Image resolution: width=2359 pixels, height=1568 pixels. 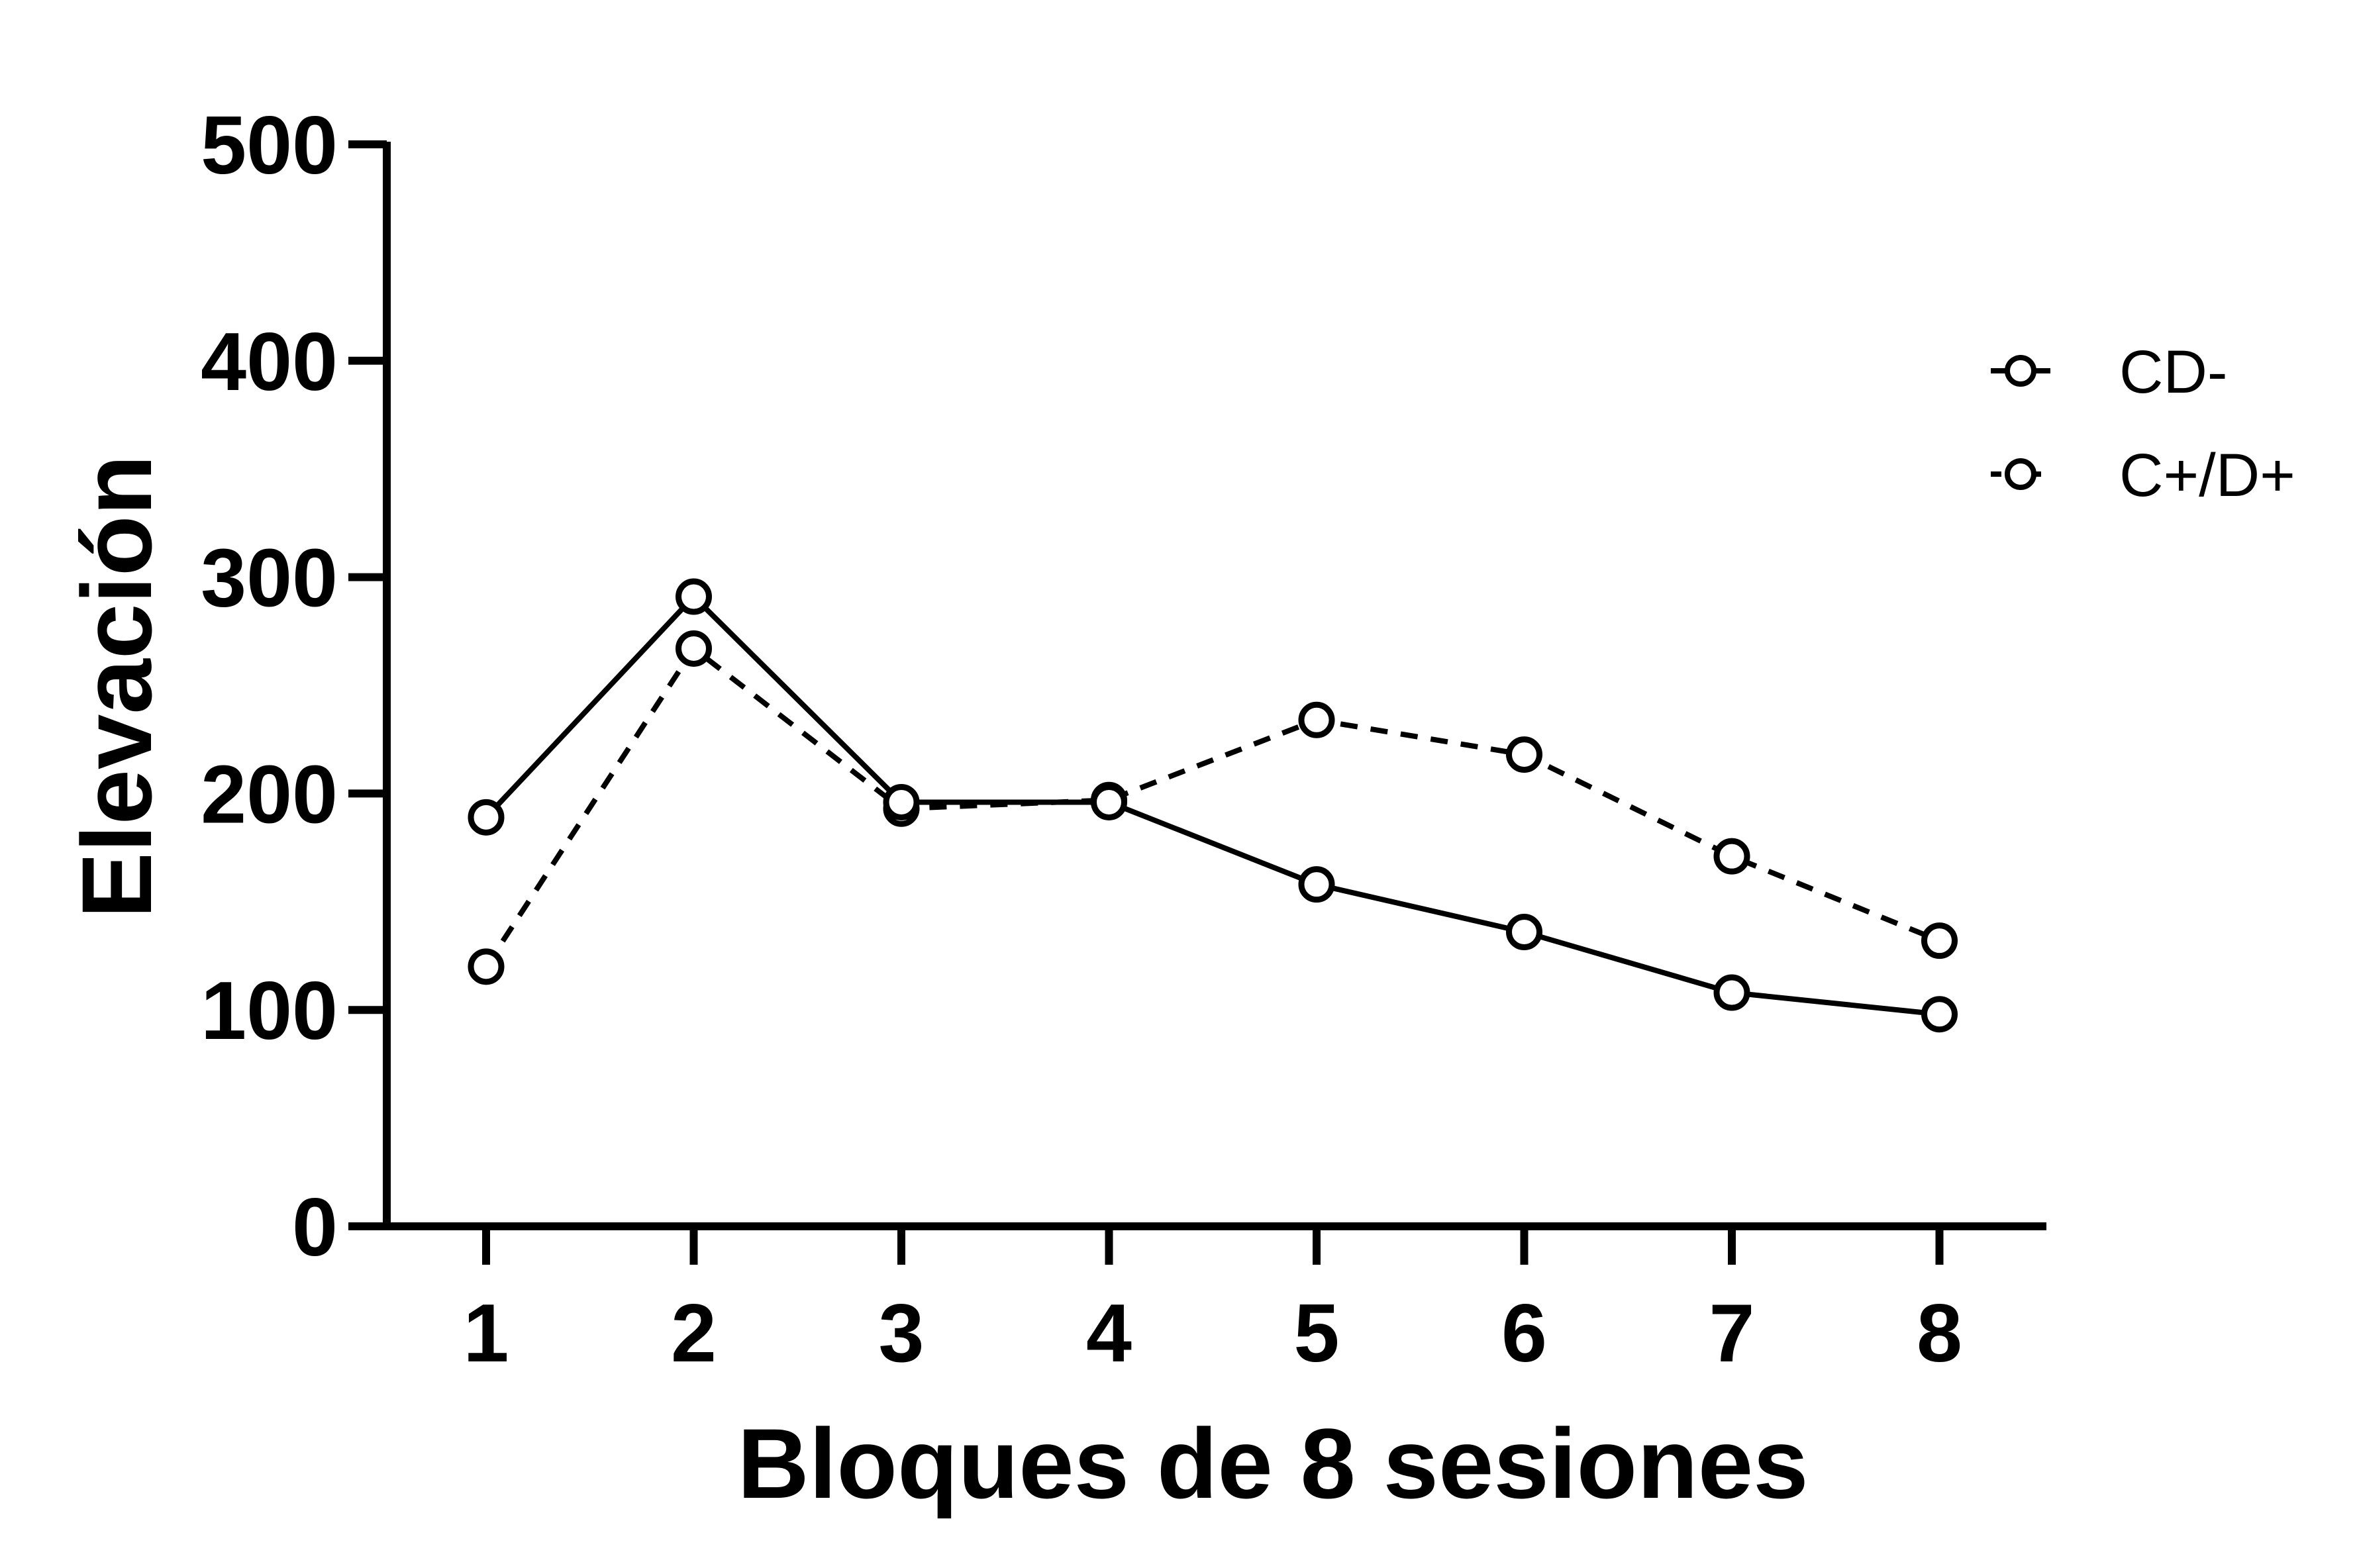 I want to click on x-tick-label: 3, so click(x=902, y=1333).